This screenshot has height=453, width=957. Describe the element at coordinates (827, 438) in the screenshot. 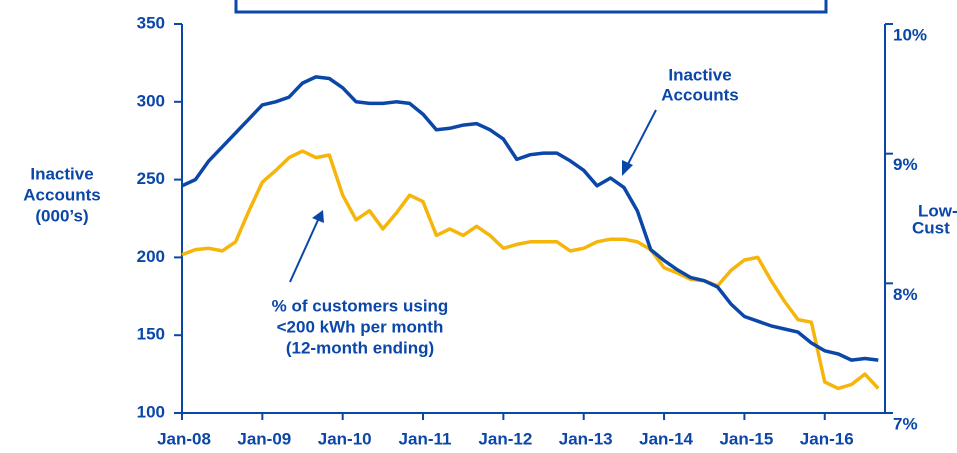

I see `x-tick-label: Jan-16` at that location.